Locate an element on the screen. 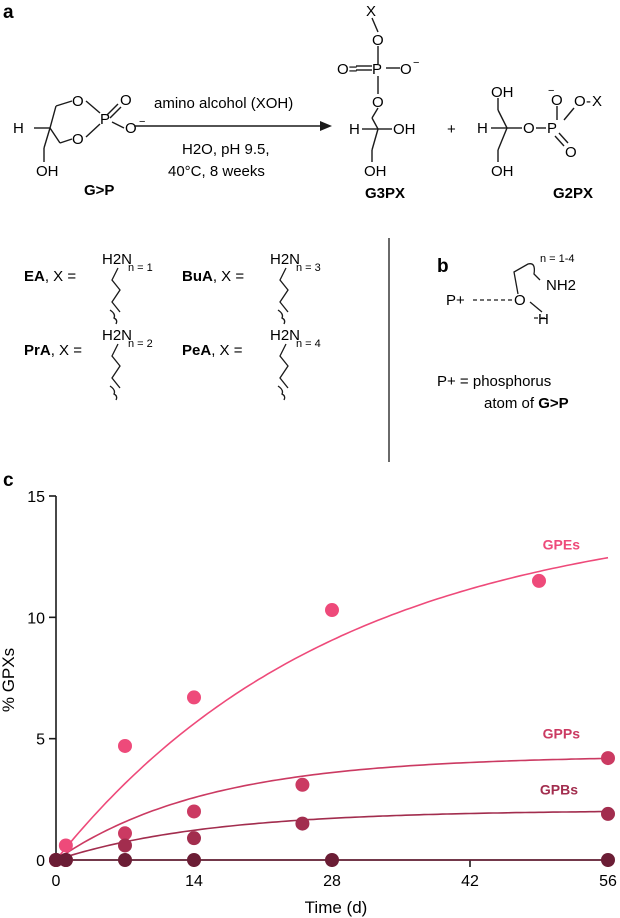  g2px-charge: − is located at coordinates (551, 91).